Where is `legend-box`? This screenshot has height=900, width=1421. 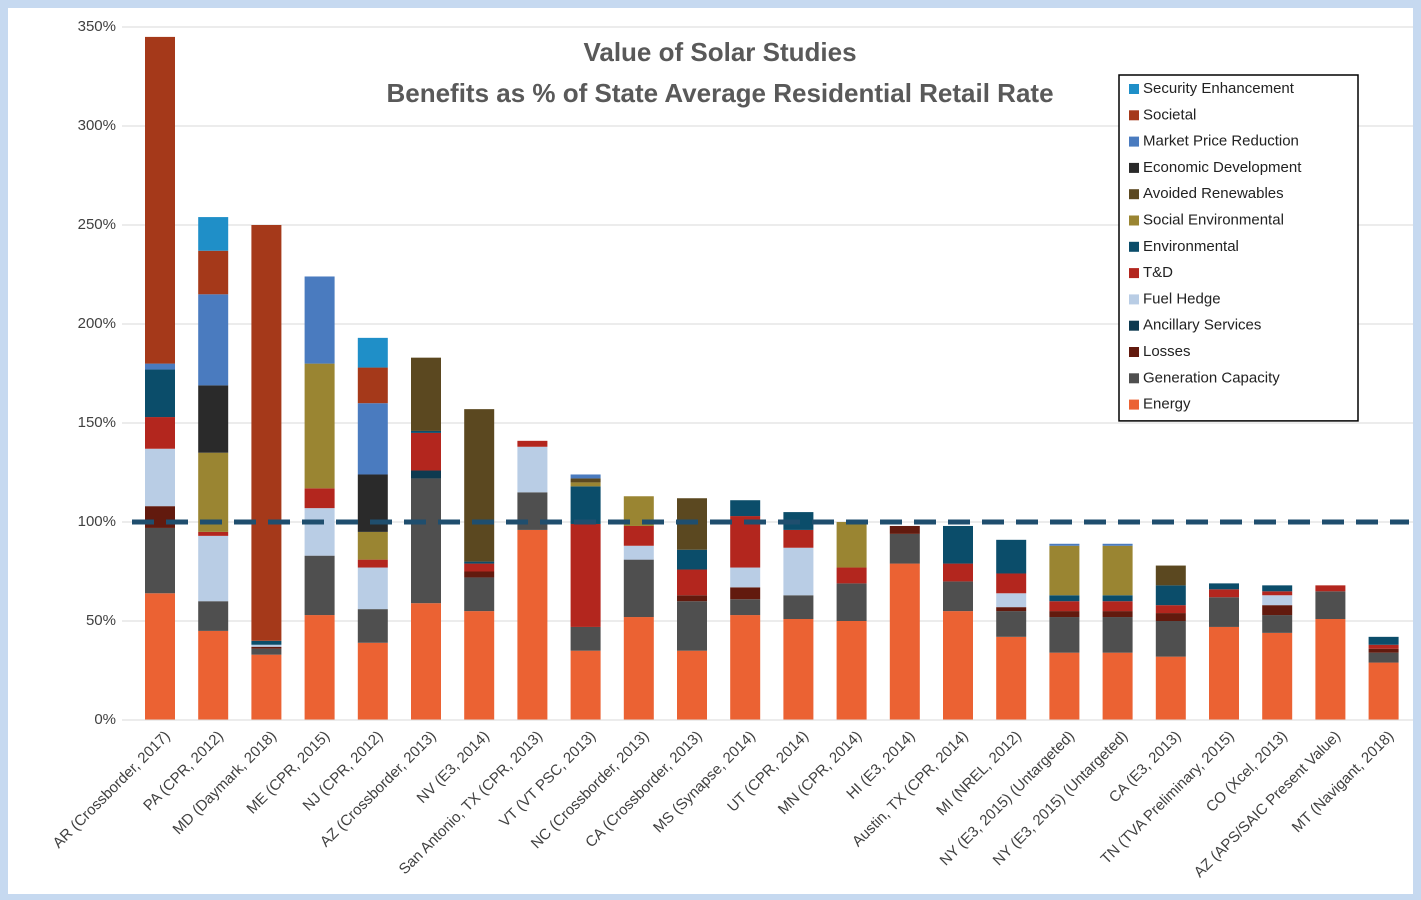
legend-box is located at coordinates (1238, 248).